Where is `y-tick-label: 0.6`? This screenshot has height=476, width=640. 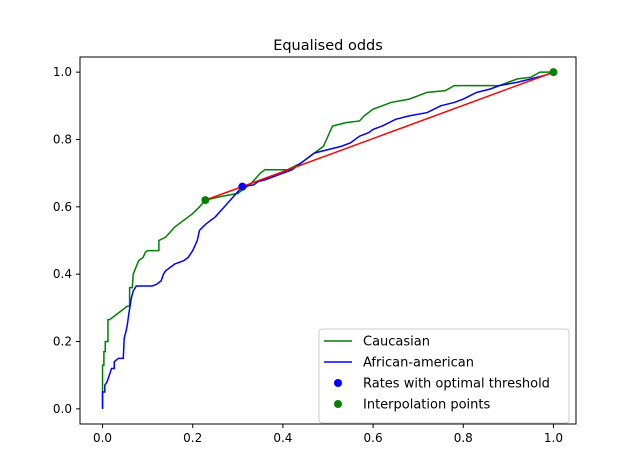
y-tick-label: 0.6 is located at coordinates (62, 207).